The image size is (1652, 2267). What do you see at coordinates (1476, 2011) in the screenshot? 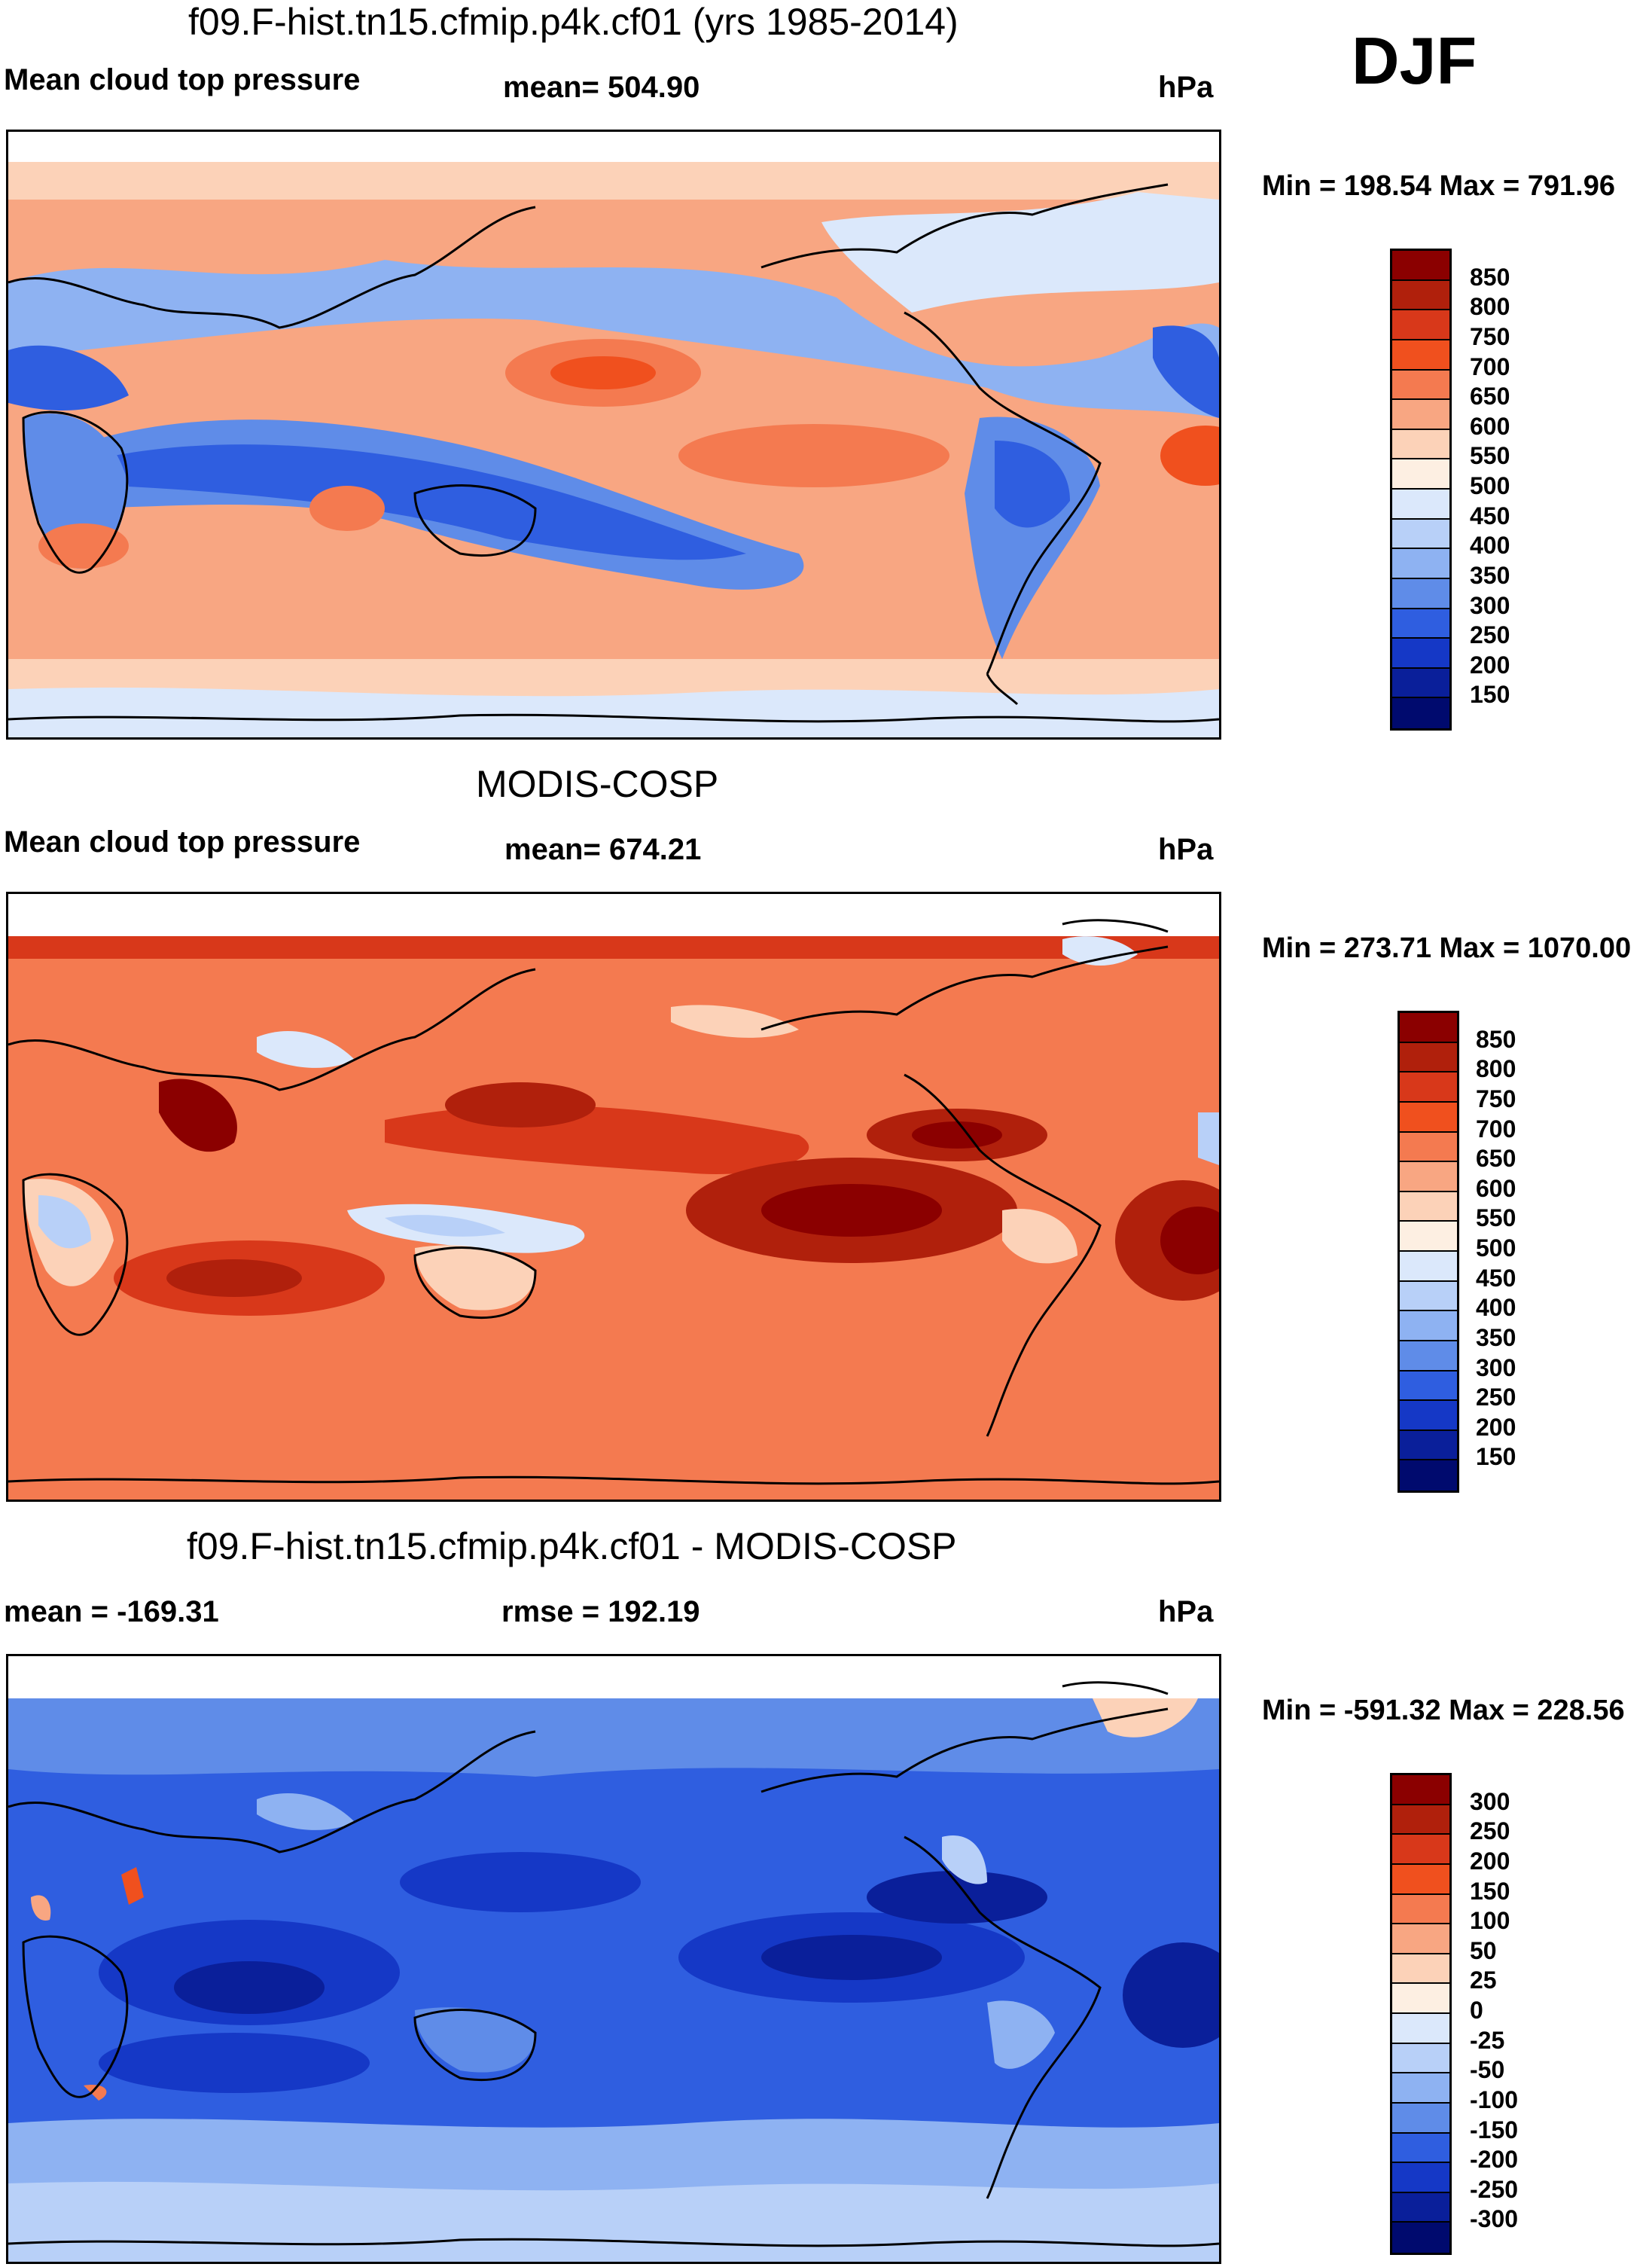
I see `colorbar-label: 0` at bounding box center [1476, 2011].